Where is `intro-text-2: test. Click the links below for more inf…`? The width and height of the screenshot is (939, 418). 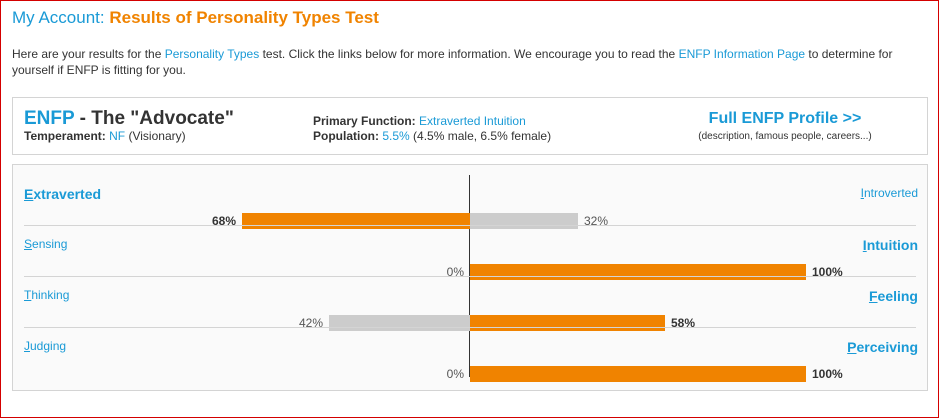
intro-text-2: test. Click the links below for more inf… is located at coordinates (469, 54).